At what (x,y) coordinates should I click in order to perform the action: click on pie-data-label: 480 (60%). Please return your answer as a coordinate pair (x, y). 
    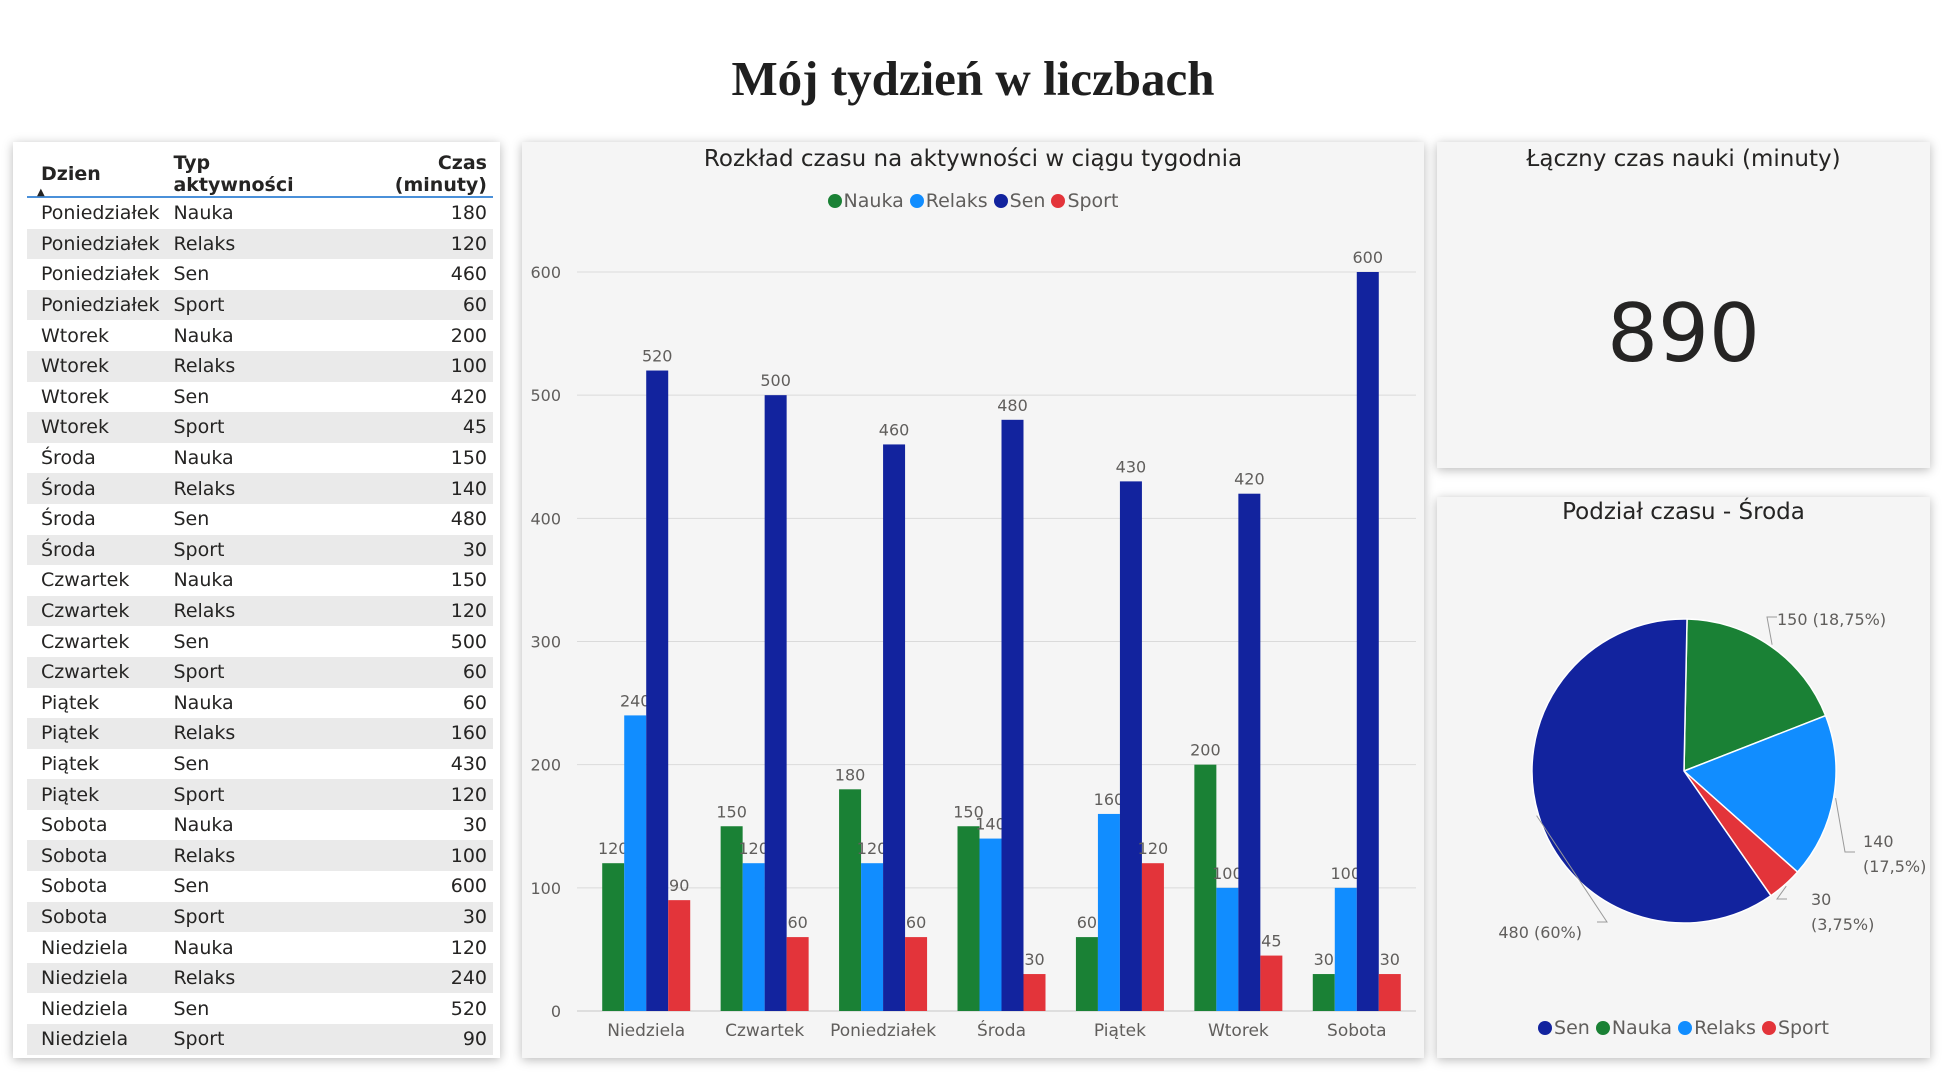
    Looking at the image, I should click on (1540, 932).